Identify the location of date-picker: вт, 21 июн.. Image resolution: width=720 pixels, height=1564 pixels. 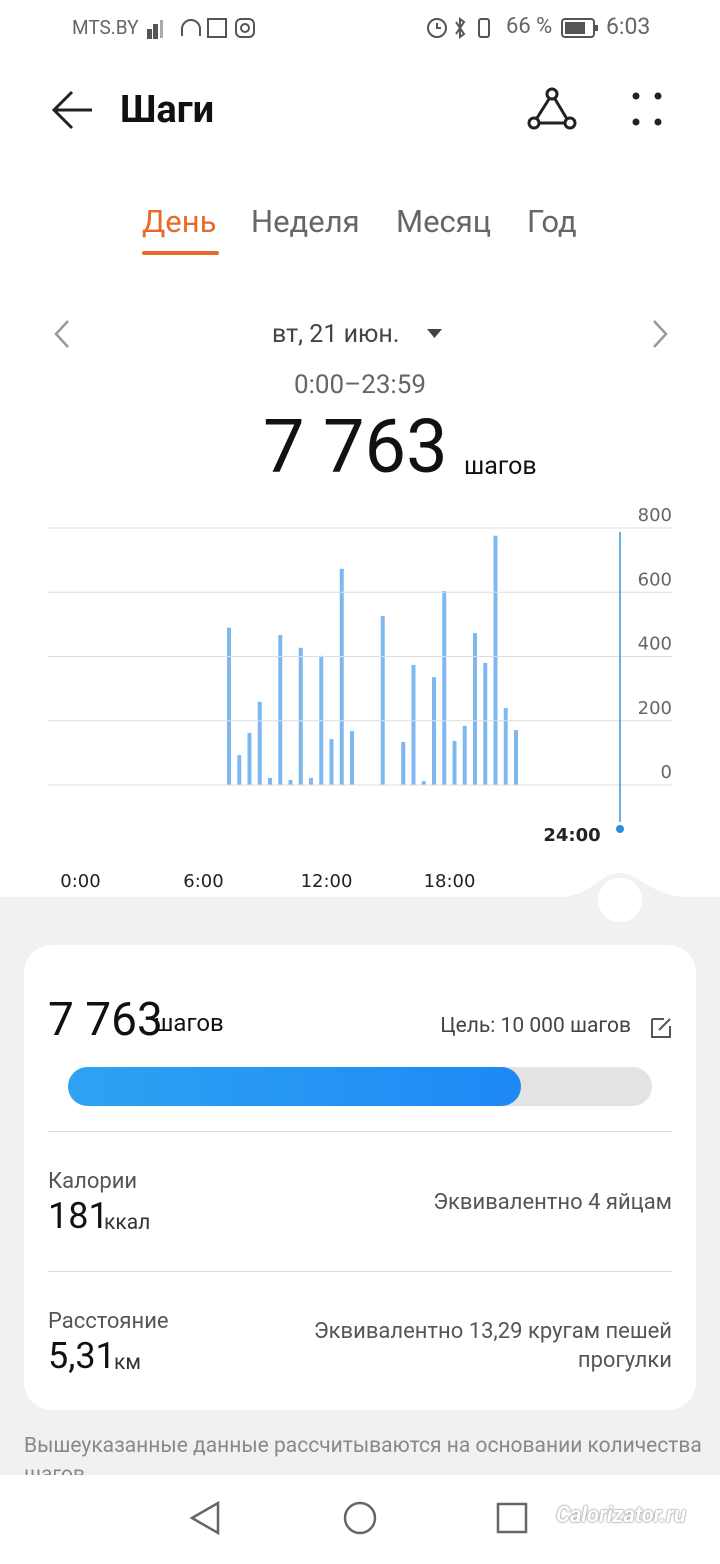
(336, 334).